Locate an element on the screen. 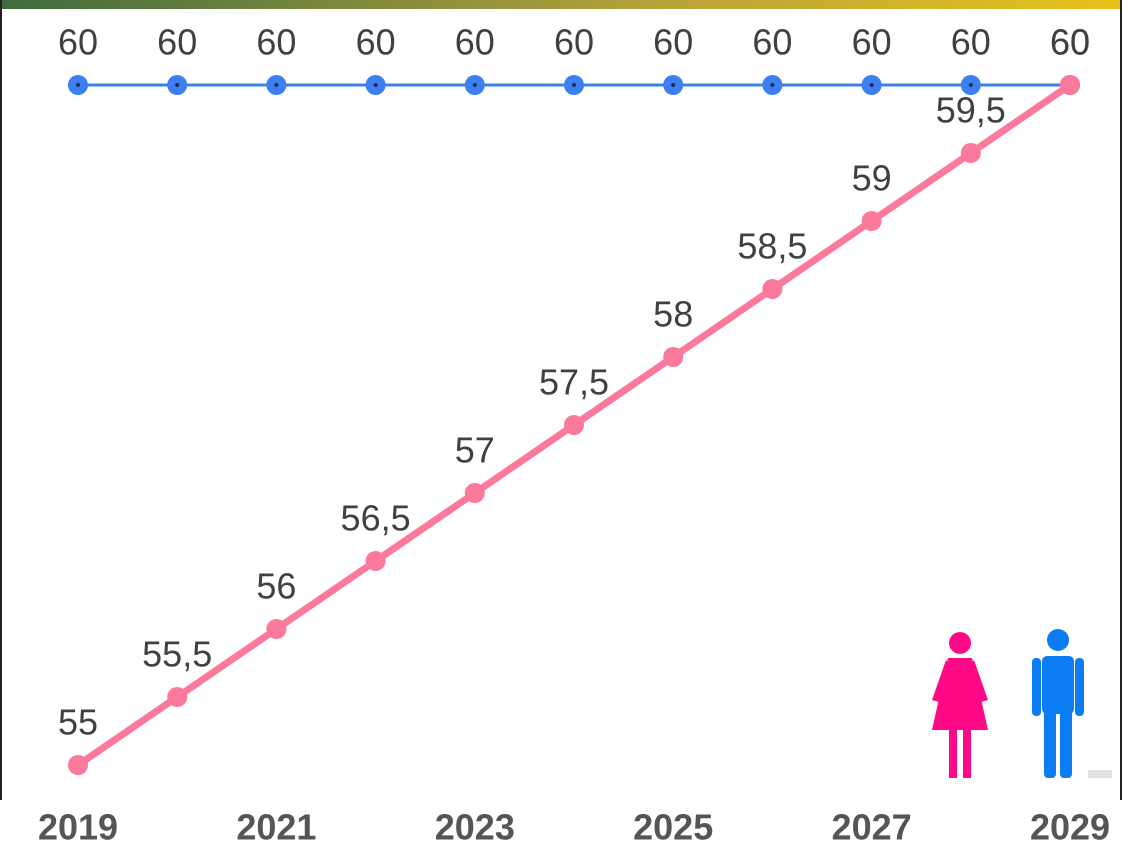  data-label: 55 is located at coordinates (78, 722).